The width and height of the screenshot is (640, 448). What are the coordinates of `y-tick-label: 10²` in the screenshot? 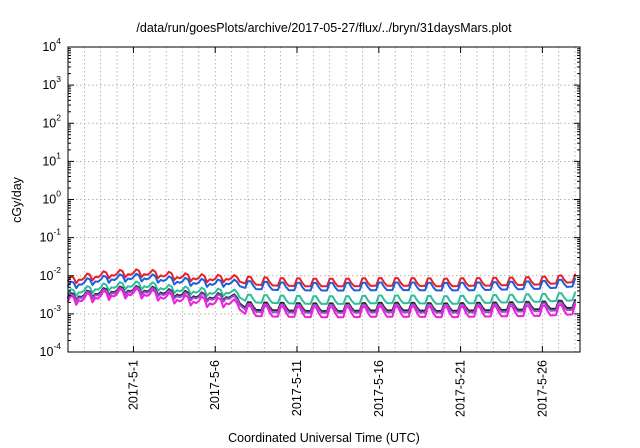 It's located at (51, 121).